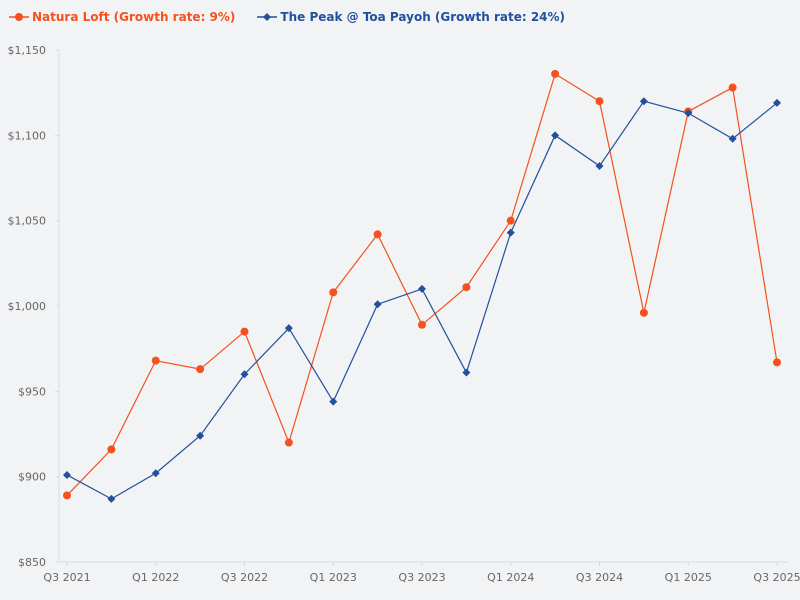  What do you see at coordinates (776, 577) in the screenshot?
I see `x-tick-label: Q3 2025` at bounding box center [776, 577].